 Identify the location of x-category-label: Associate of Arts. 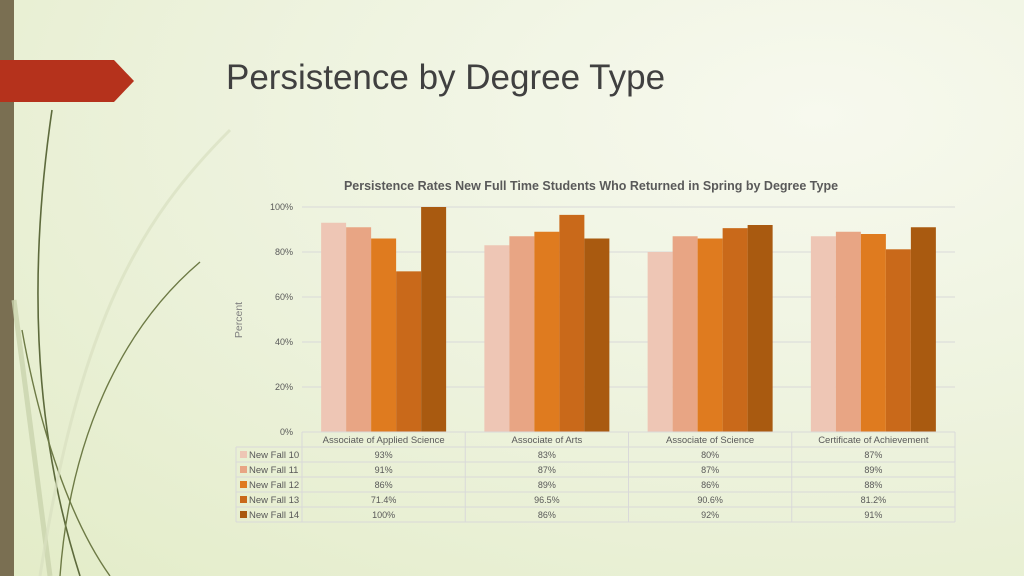
(546, 440).